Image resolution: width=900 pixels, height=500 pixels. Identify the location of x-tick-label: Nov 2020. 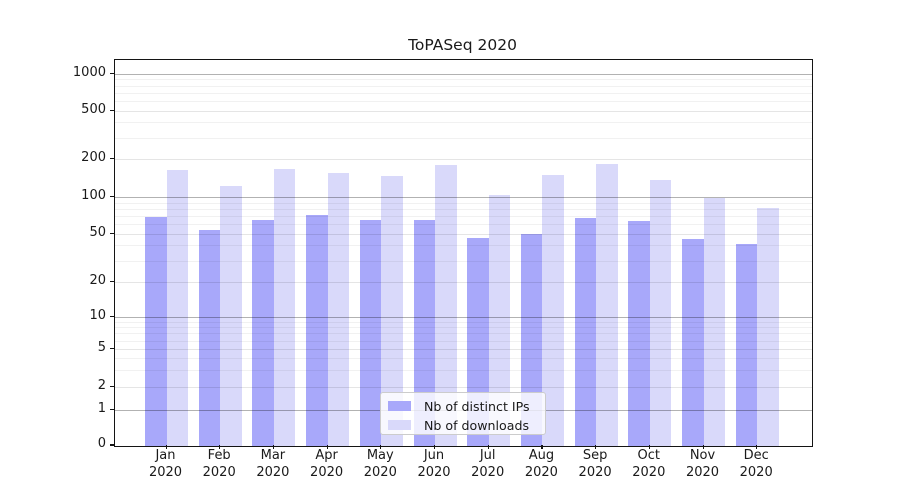
(702, 464).